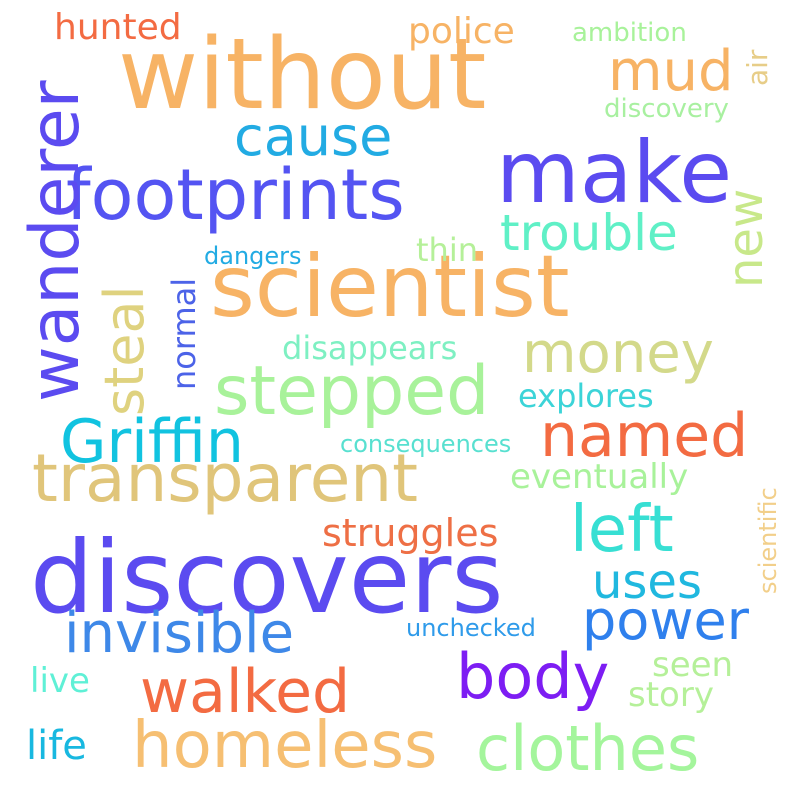 The width and height of the screenshot is (790, 790). Describe the element at coordinates (471, 628) in the screenshot. I see `word-unchecked: unchecked` at that location.